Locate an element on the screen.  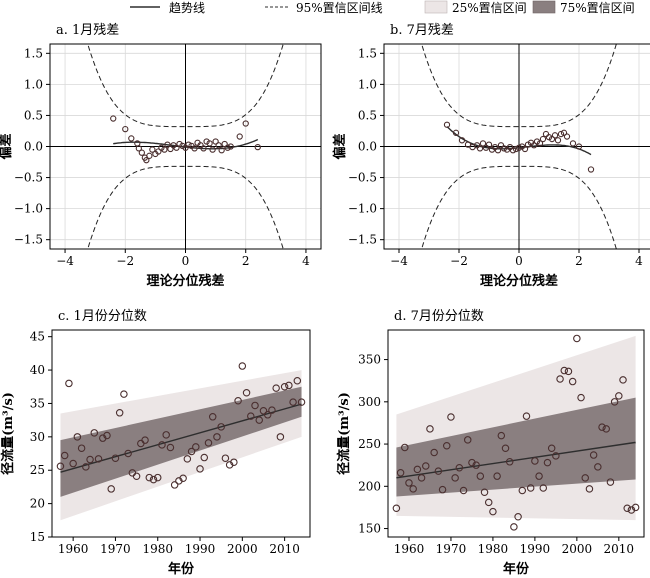
y-tick-label: −0.5 is located at coordinates (28, 178).